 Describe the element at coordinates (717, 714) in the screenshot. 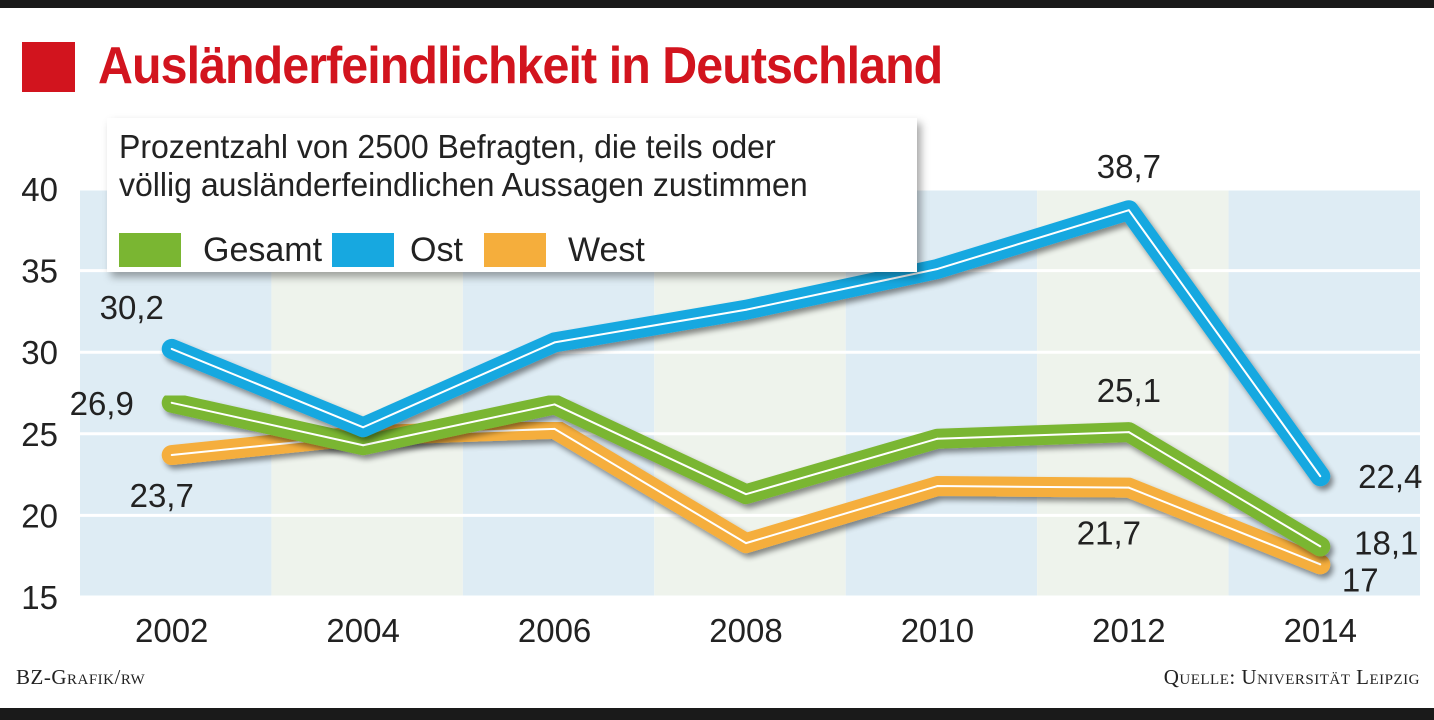

I see `bottom-border` at that location.